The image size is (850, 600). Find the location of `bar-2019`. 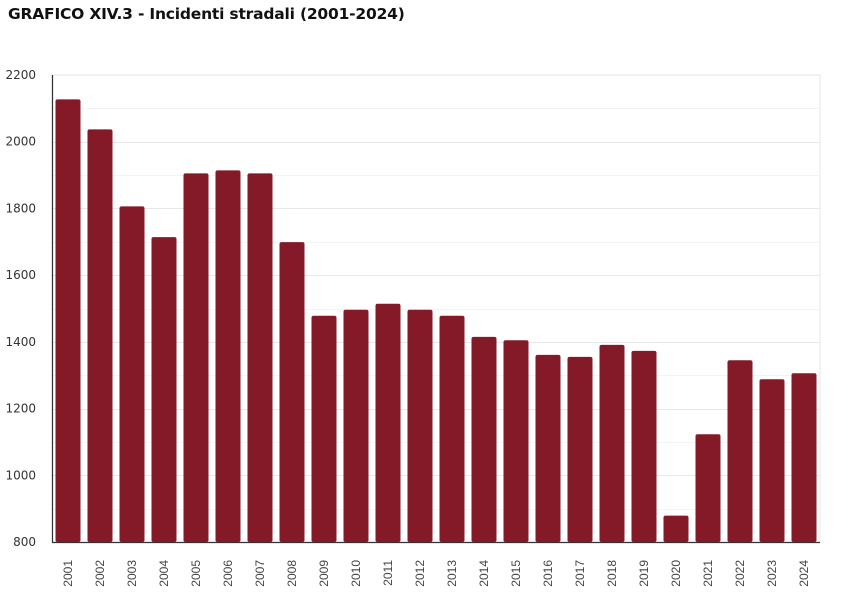

bar-2019 is located at coordinates (644, 446).